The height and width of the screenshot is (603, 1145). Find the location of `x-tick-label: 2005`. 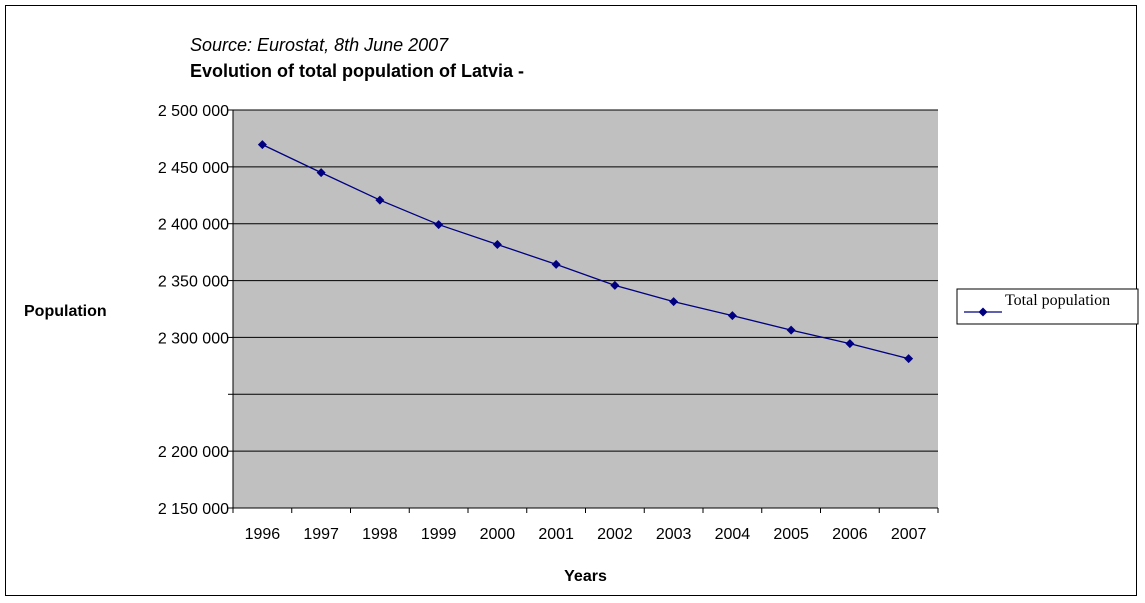

x-tick-label: 2005 is located at coordinates (791, 534).